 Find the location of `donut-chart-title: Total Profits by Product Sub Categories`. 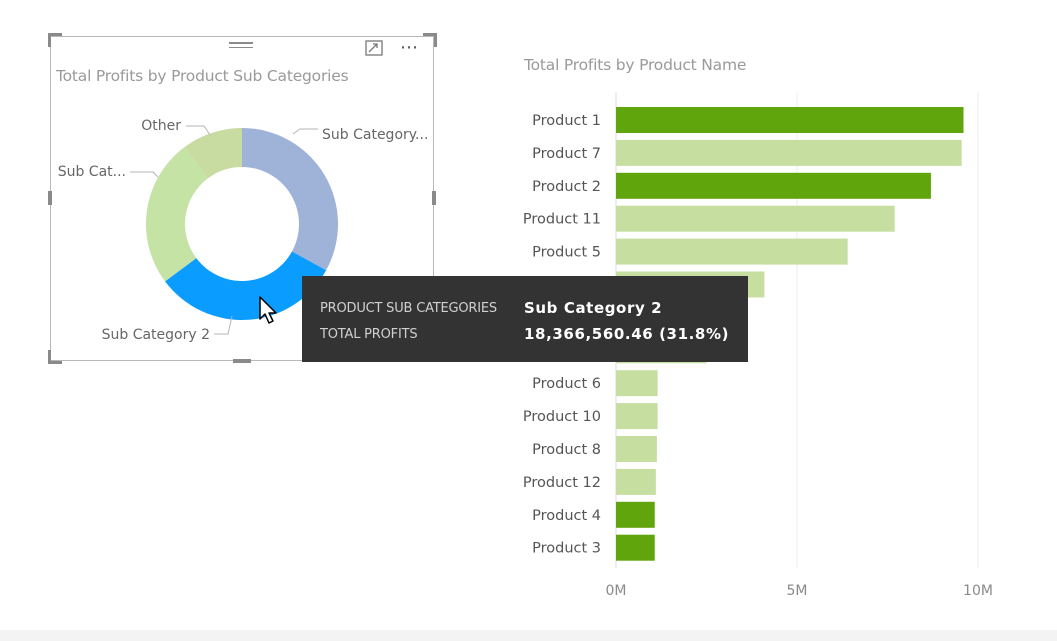

donut-chart-title: Total Profits by Product Sub Categories is located at coordinates (202, 76).